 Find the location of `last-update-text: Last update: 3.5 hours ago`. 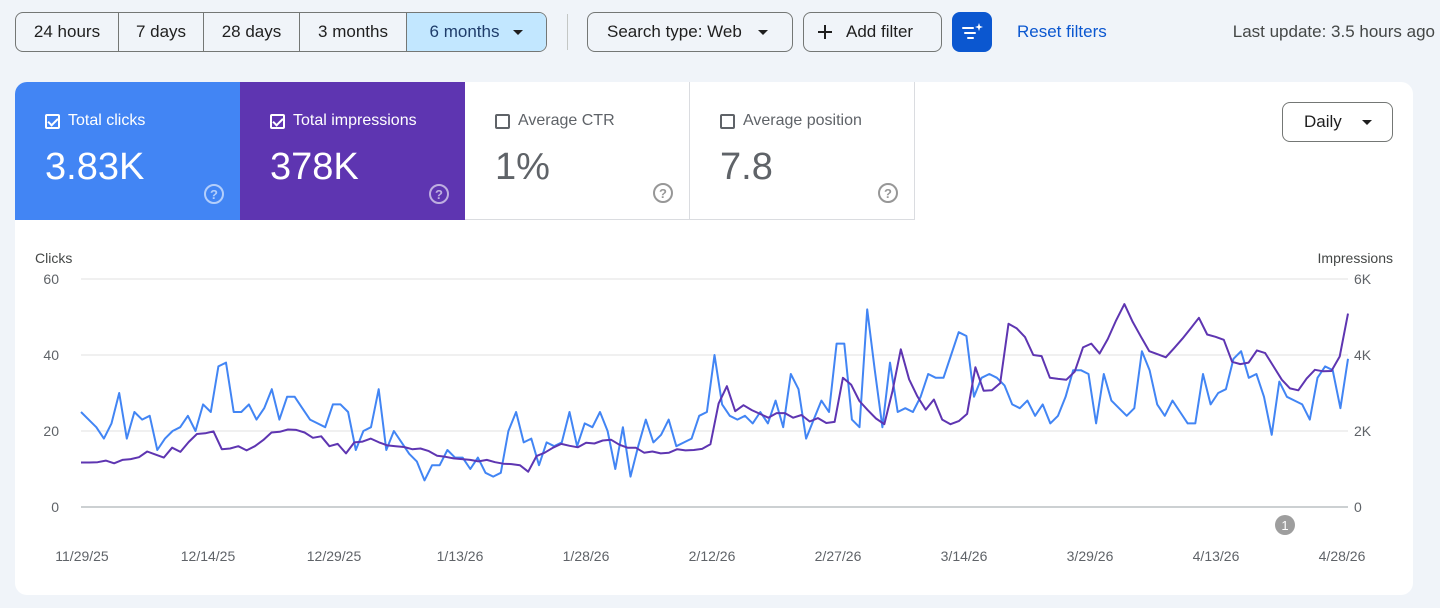

last-update-text: Last update: 3.5 hours ago is located at coordinates (1333, 31).